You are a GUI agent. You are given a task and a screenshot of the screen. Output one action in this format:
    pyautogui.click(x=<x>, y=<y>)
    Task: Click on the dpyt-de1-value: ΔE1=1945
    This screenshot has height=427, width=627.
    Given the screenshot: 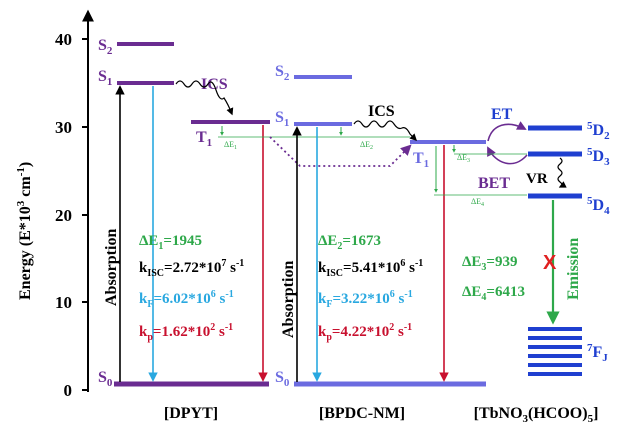 What is the action you would take?
    pyautogui.click(x=170, y=242)
    